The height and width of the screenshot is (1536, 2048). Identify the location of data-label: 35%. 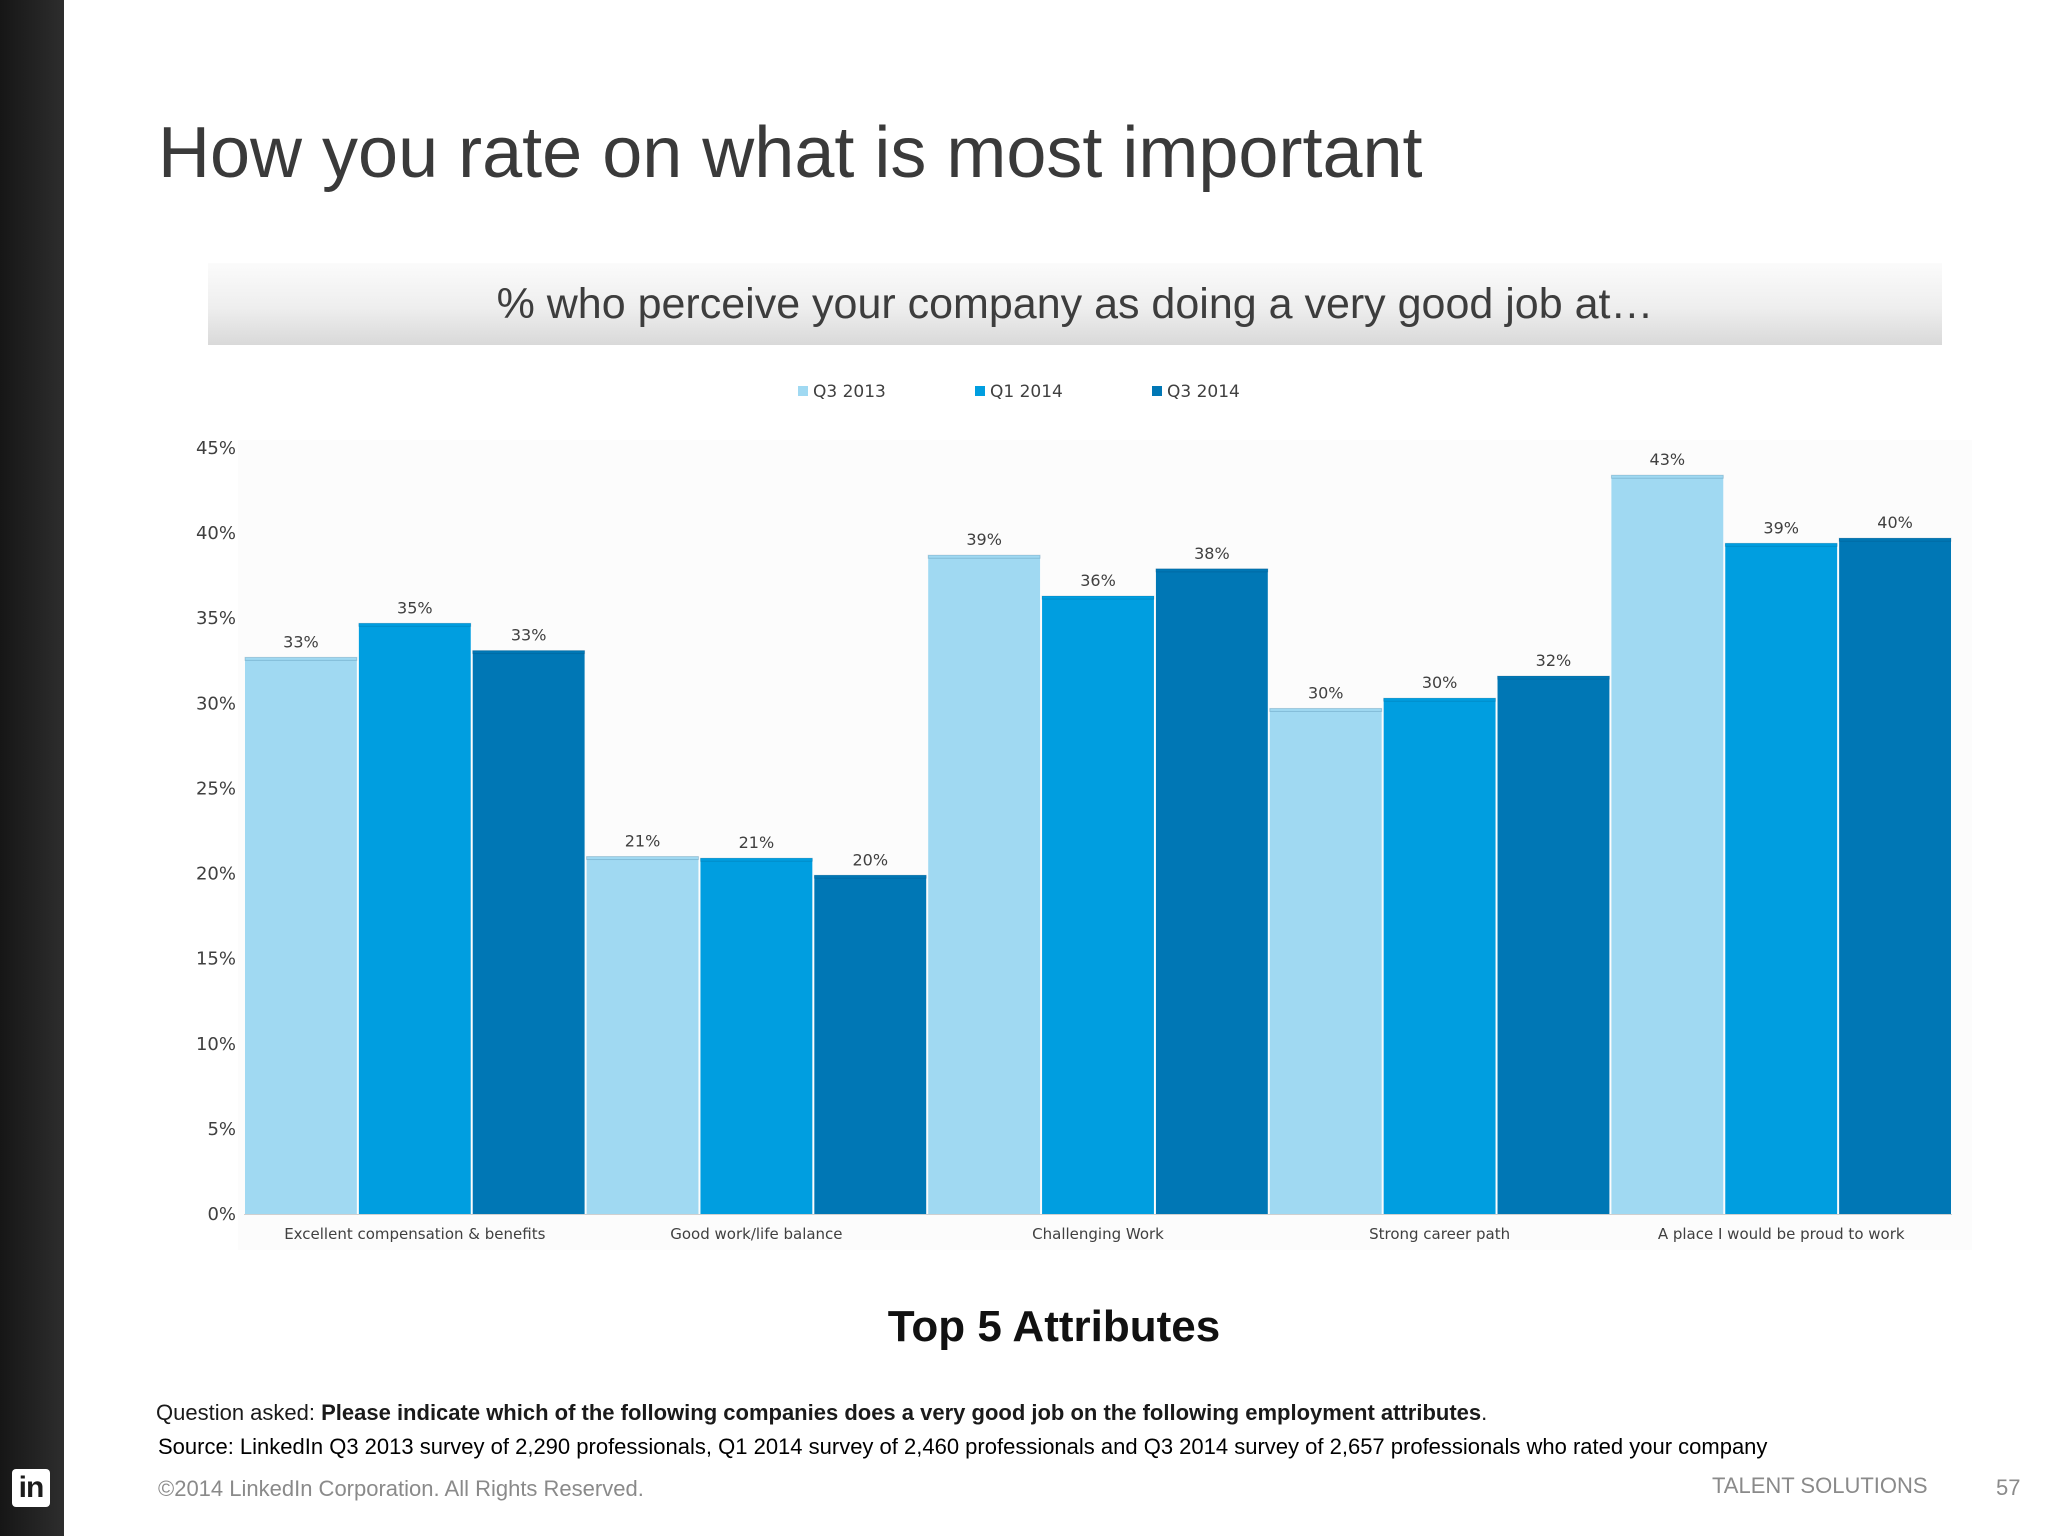
(415, 607).